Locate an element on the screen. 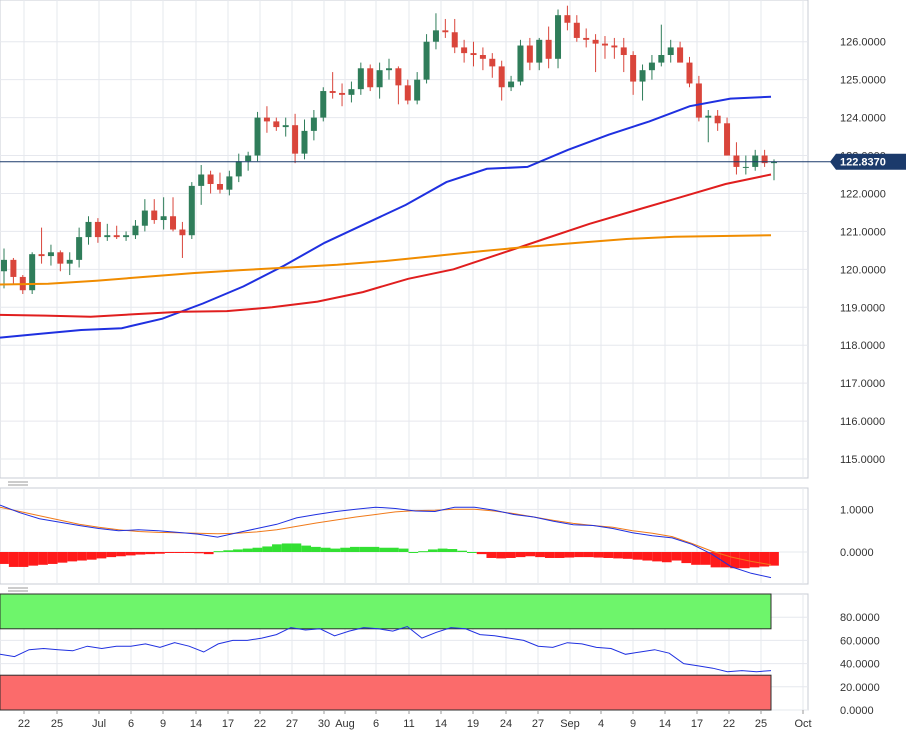  price-tick-label: 119.0000 is located at coordinates (862, 308).